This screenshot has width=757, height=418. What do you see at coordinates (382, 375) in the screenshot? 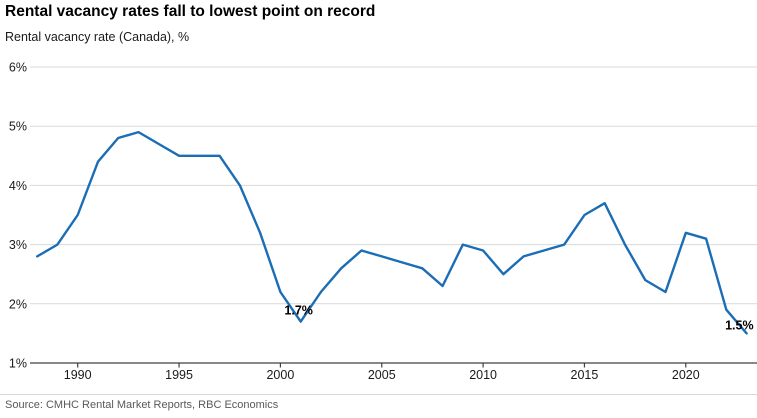
I see `x-axis-label: 2005` at bounding box center [382, 375].